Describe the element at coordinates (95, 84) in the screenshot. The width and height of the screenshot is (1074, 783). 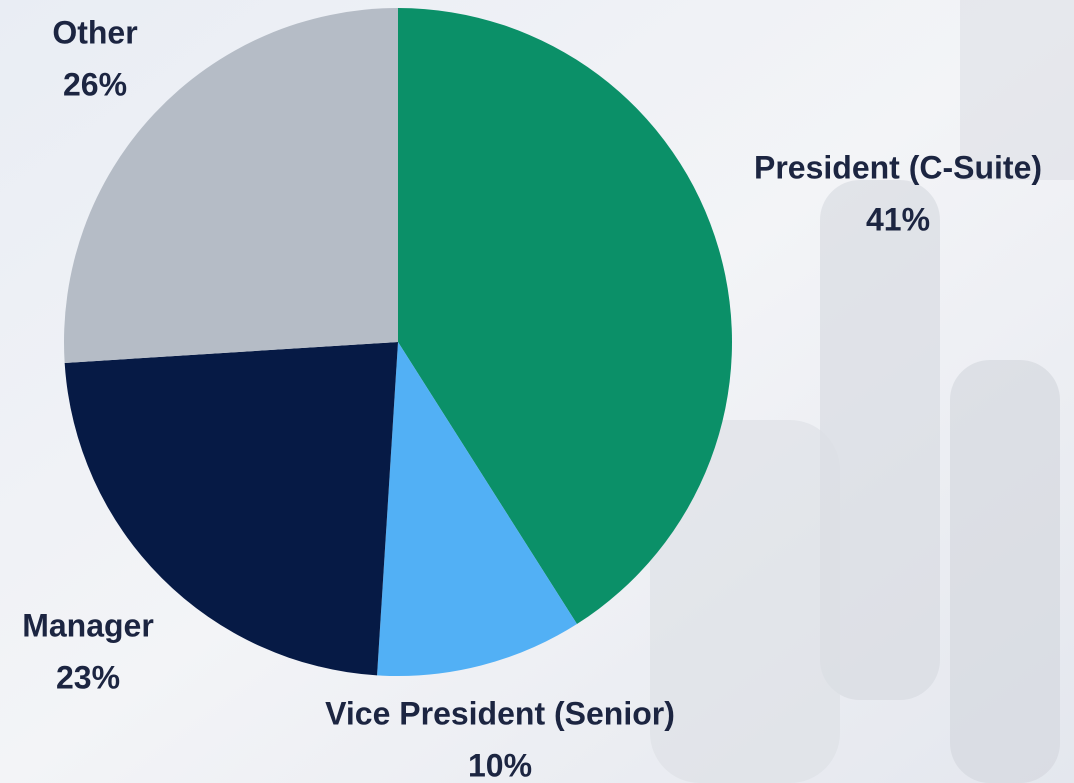
I see `value-label: 26%` at that location.